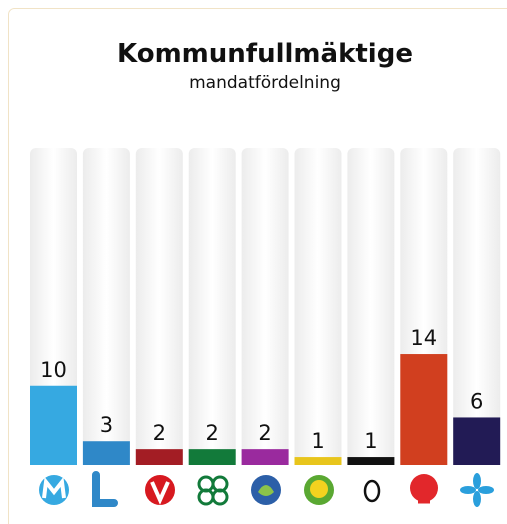 The width and height of the screenshot is (507, 524). I want to click on value-label: 14, so click(423, 338).